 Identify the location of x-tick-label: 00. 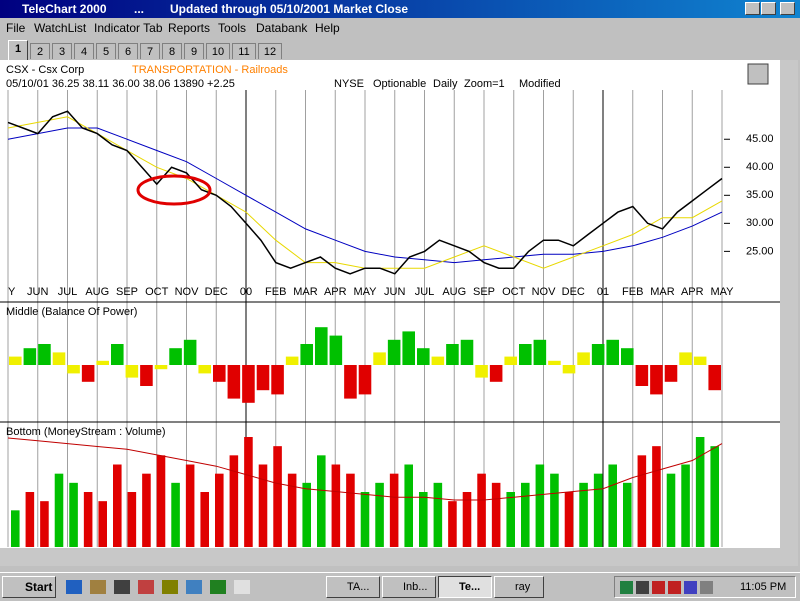
(246, 292).